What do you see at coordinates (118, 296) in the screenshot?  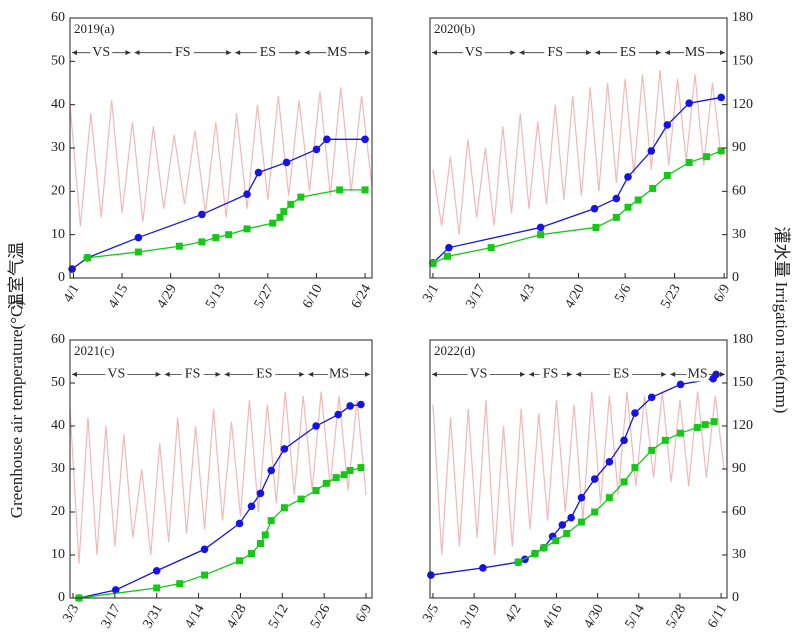 I see `x-tick-label: 4/15` at bounding box center [118, 296].